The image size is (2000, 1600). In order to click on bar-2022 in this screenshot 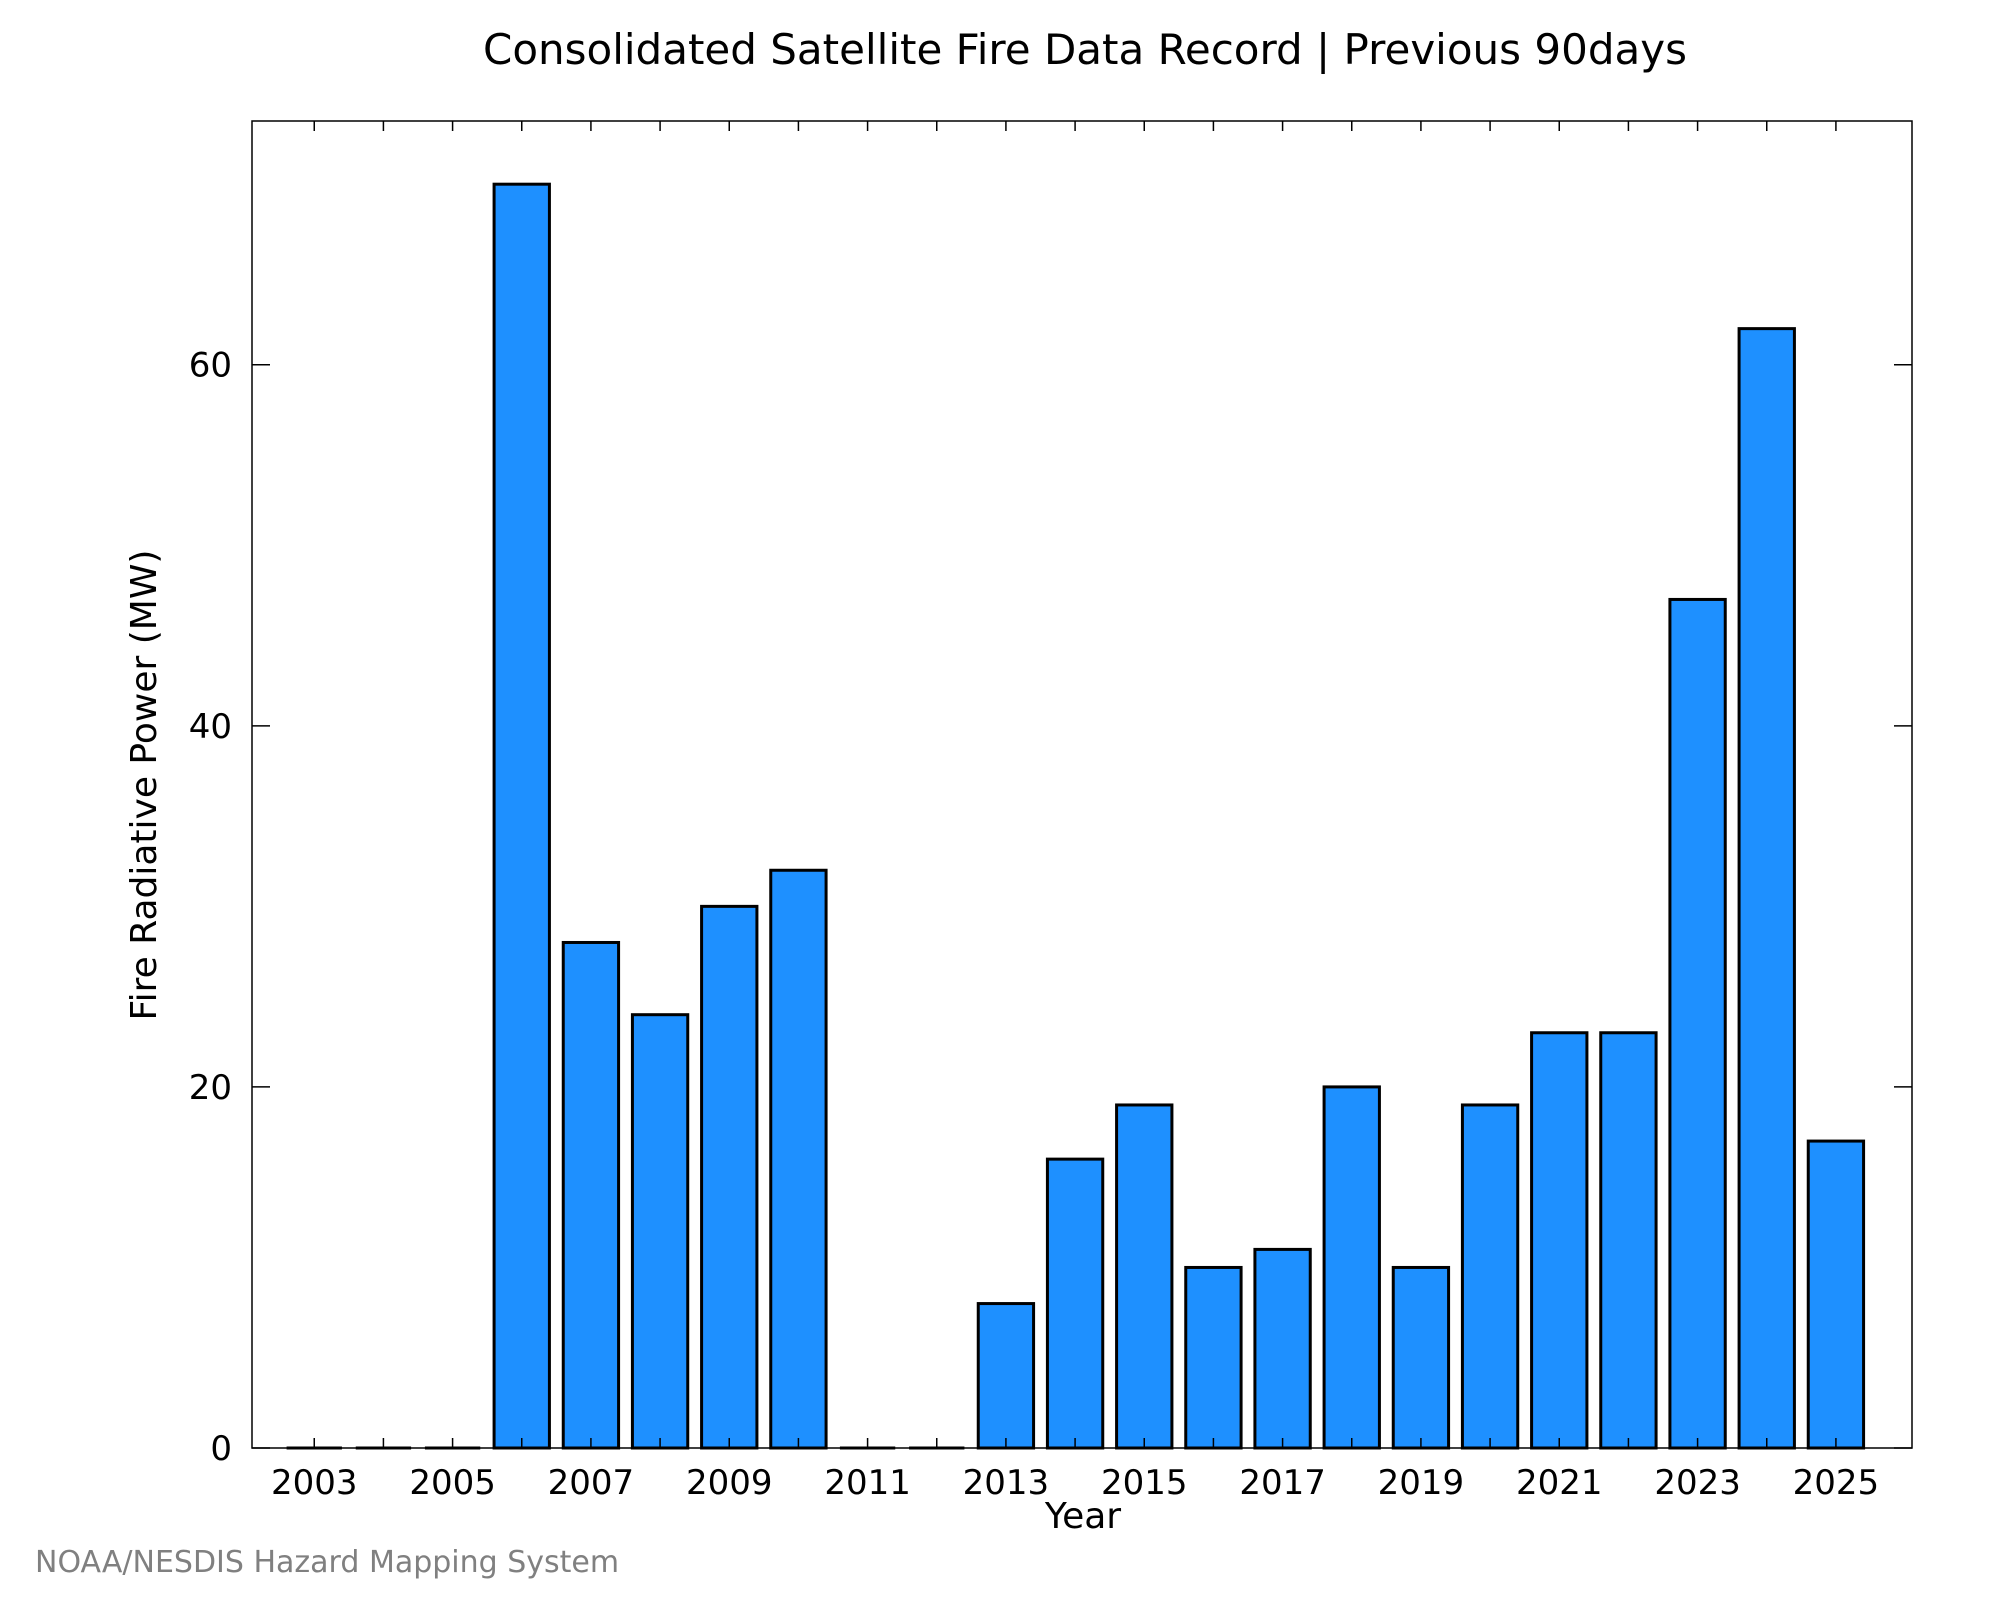, I will do `click(1628, 1240)`.